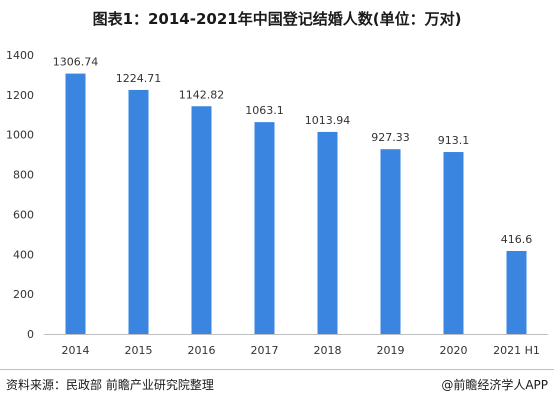 Image resolution: width=554 pixels, height=404 pixels. Describe the element at coordinates (277, 19) in the screenshot. I see `chart-title: 图表1：2014-2021年中国登记结婚人数(单位：万对)` at that location.